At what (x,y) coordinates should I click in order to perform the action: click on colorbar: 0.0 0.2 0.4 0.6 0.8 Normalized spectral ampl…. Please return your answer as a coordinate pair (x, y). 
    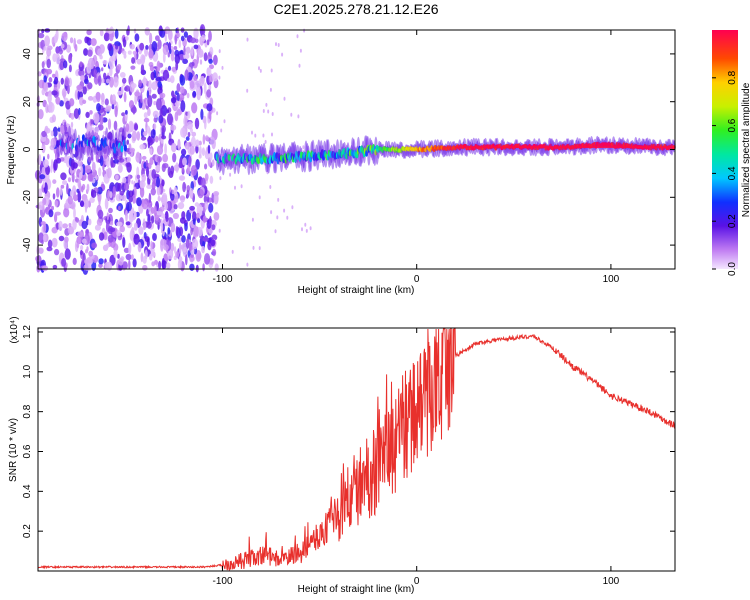
    Looking at the image, I should click on (731, 153).